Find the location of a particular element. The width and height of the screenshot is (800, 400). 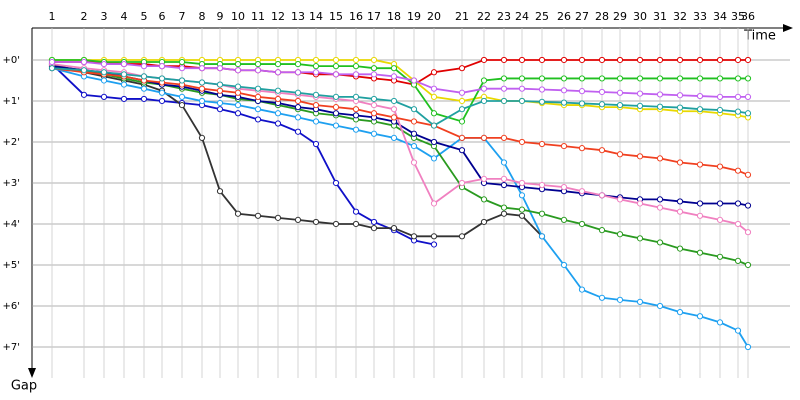

x-tick-label: 5 is located at coordinates (144, 16).